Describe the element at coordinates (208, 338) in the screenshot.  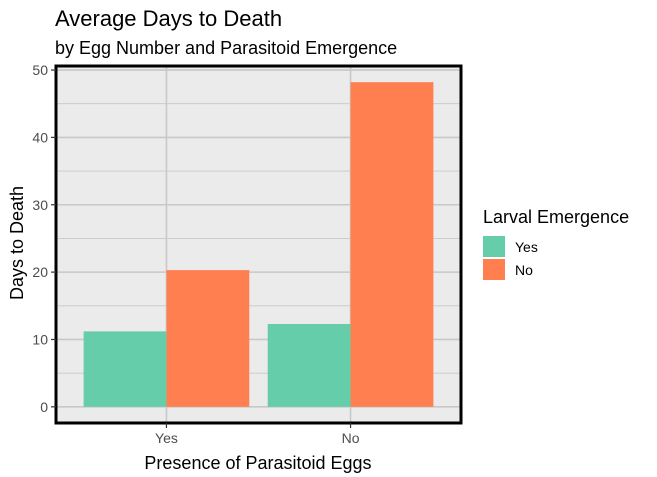
I see `bar-yes-no` at that location.